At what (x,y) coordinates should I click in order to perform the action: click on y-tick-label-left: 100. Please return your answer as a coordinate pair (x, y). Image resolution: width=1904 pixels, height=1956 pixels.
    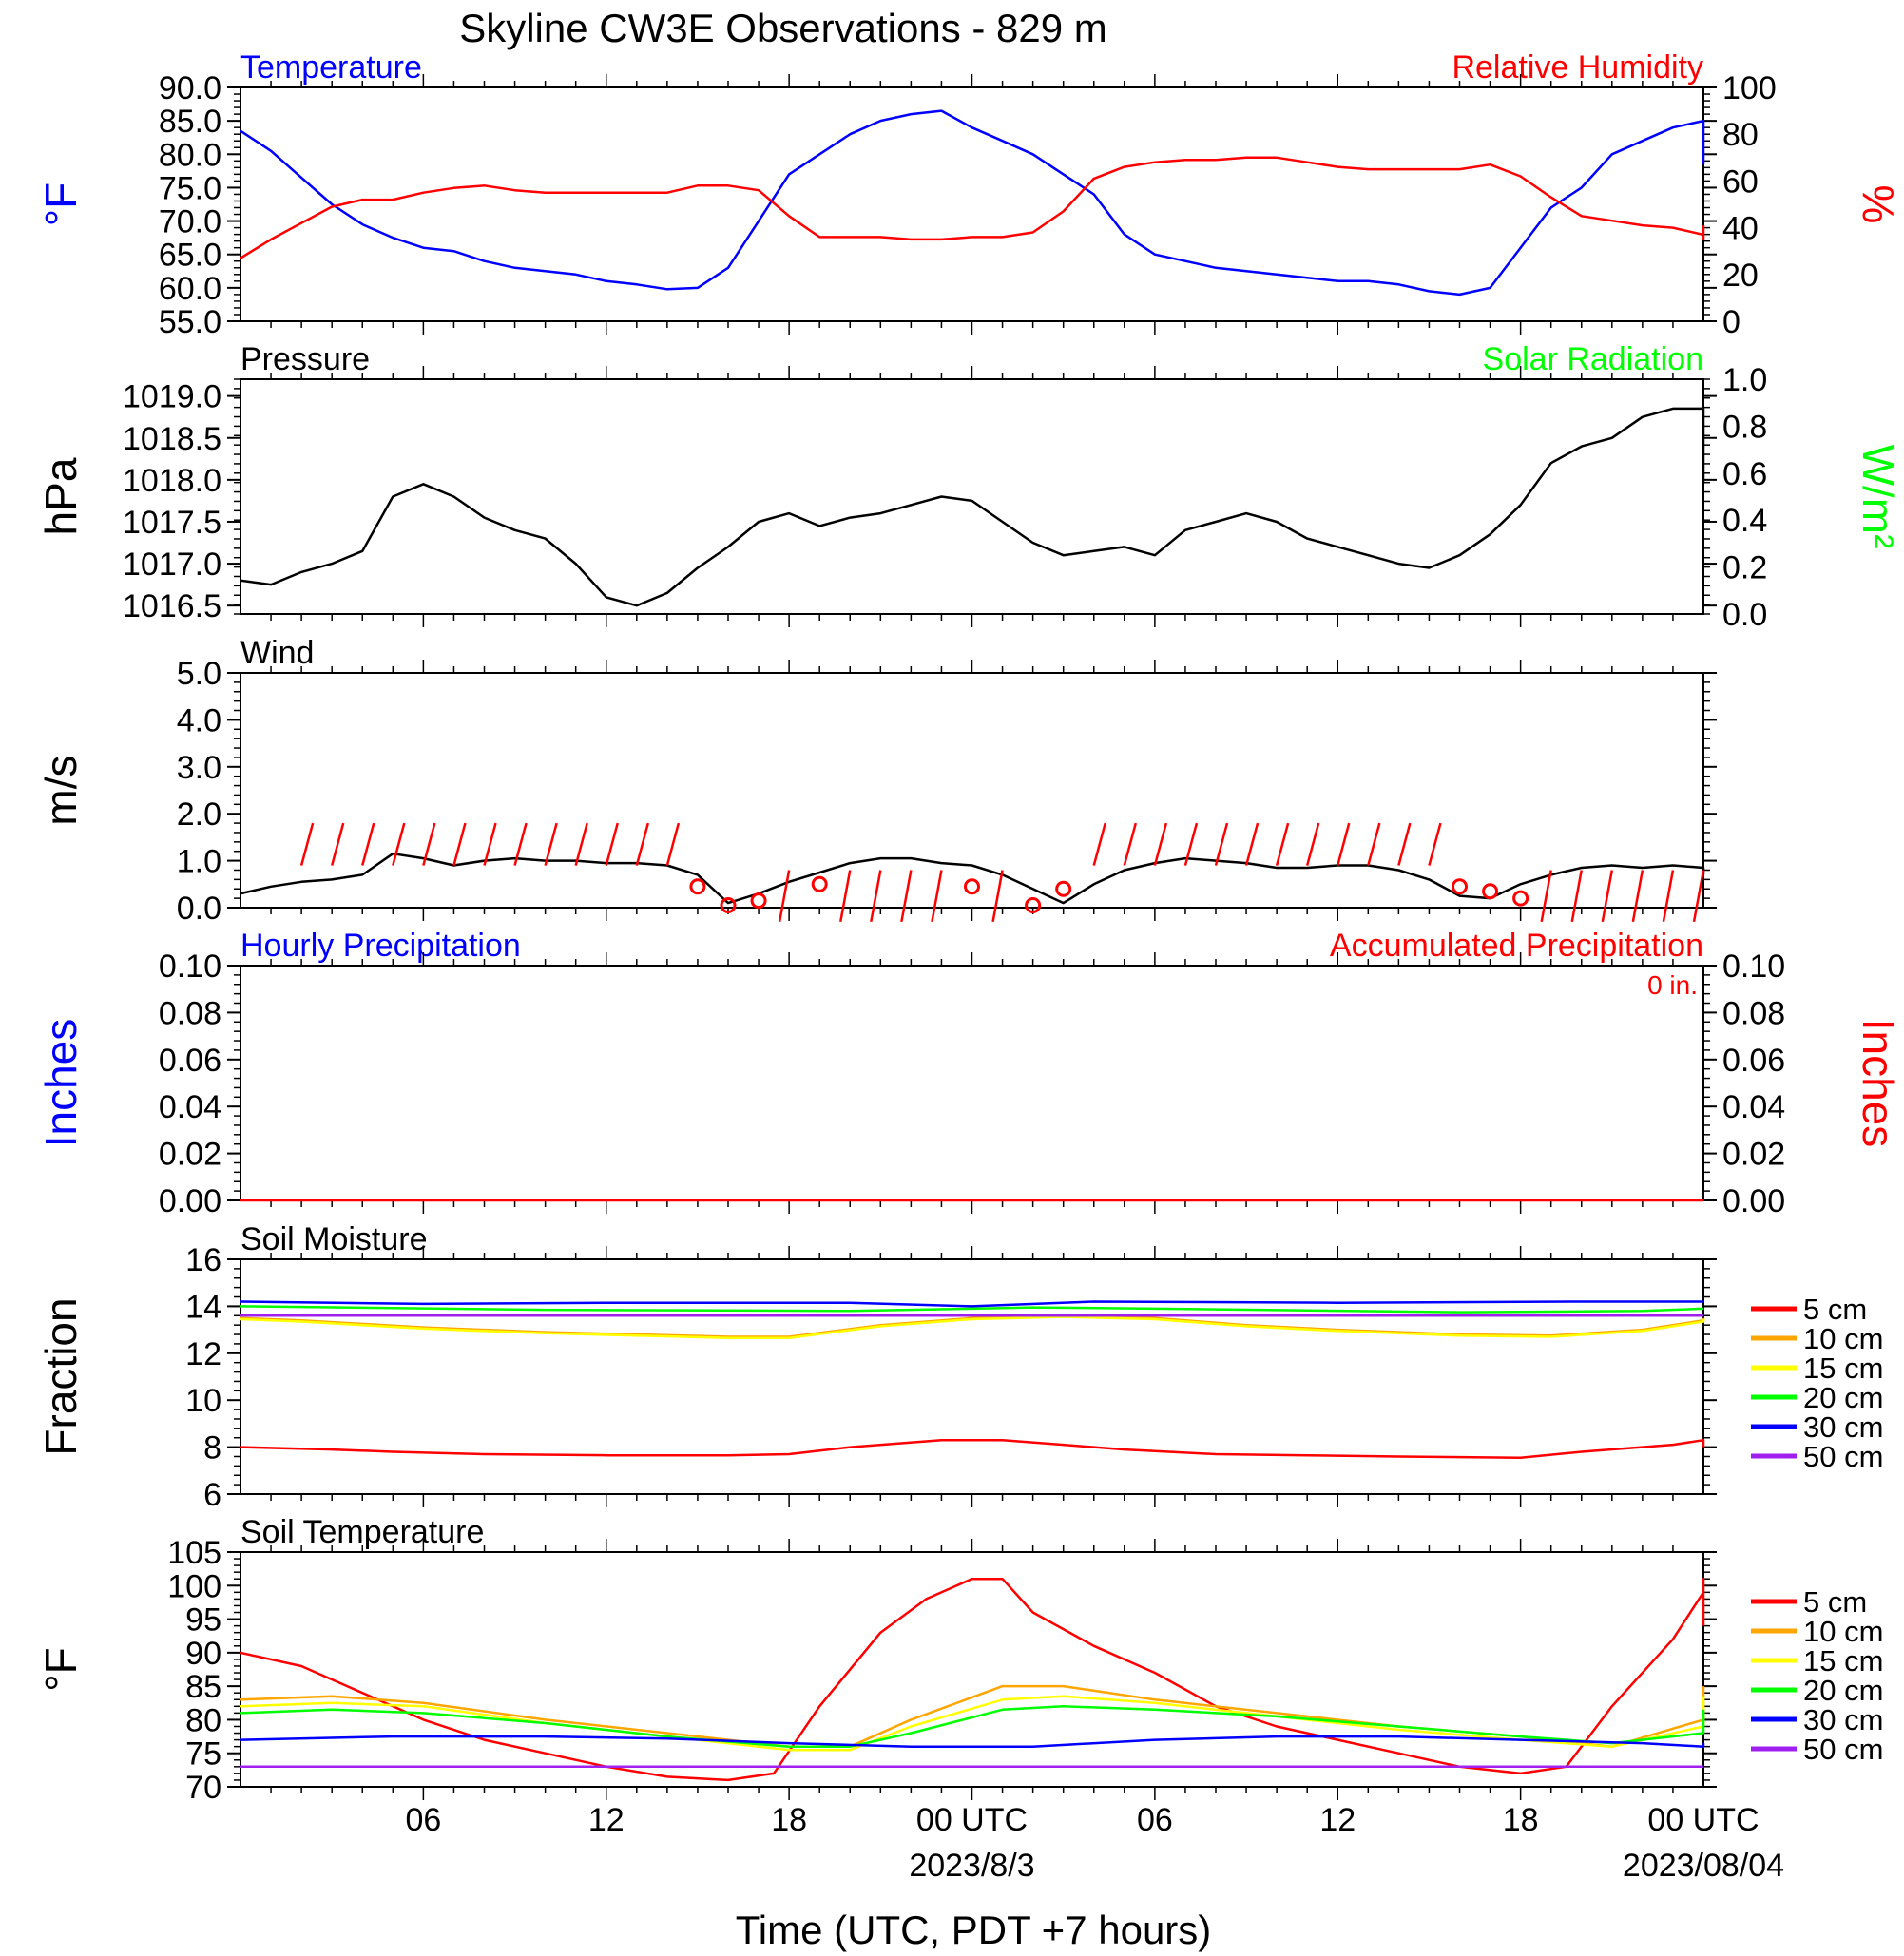
    Looking at the image, I should click on (194, 1586).